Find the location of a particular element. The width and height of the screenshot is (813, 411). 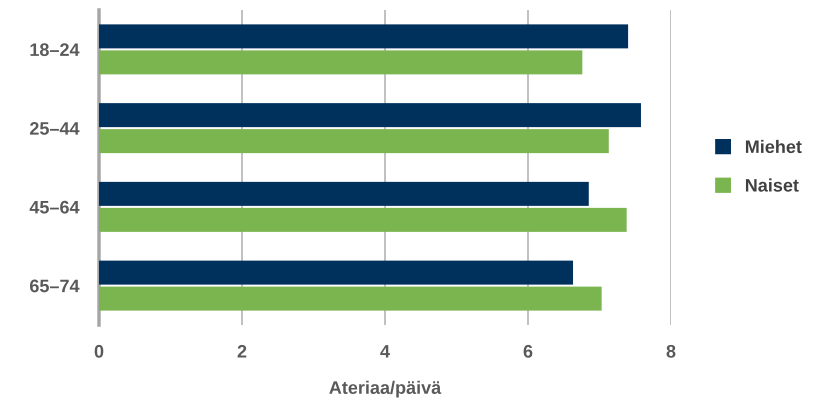

x-tick-label: 6 is located at coordinates (528, 351).